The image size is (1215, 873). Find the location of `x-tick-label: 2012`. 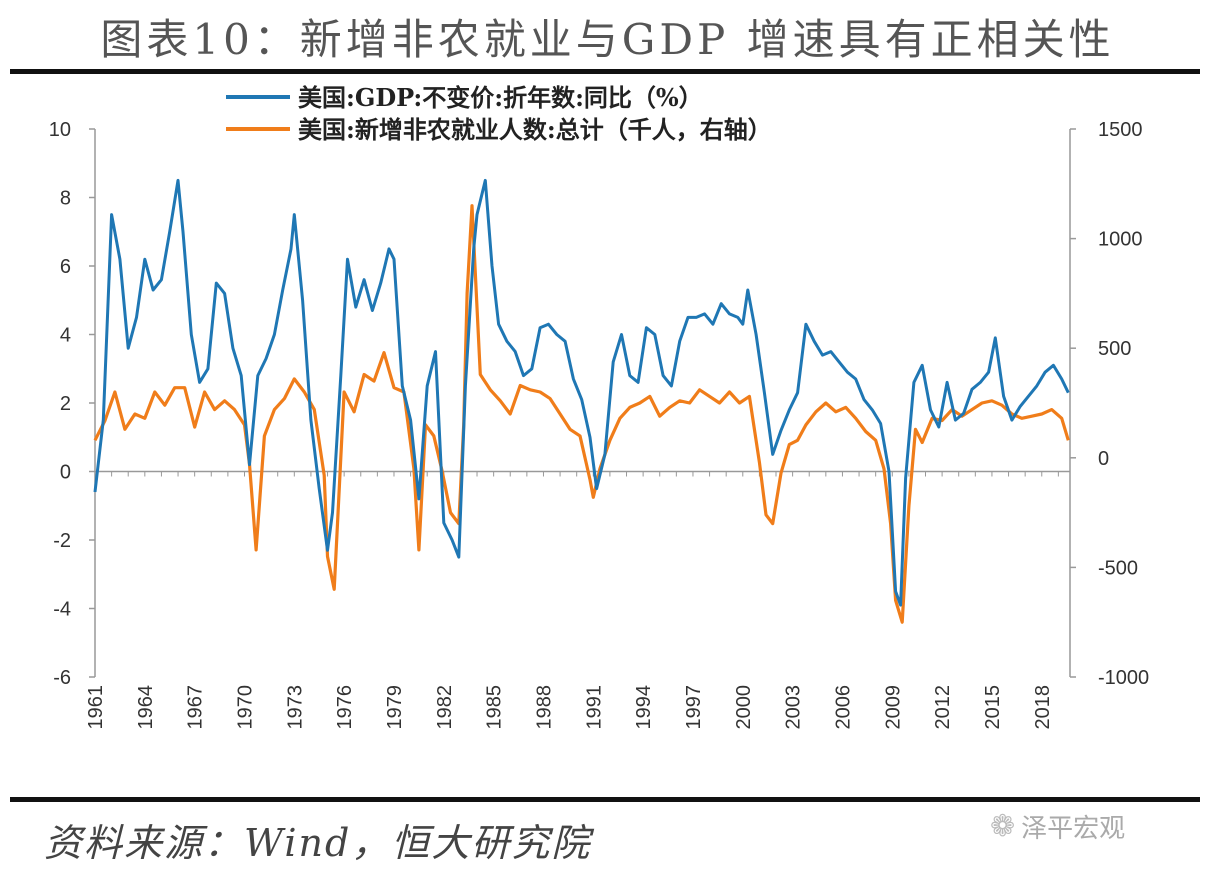

x-tick-label: 2012 is located at coordinates (943, 707).